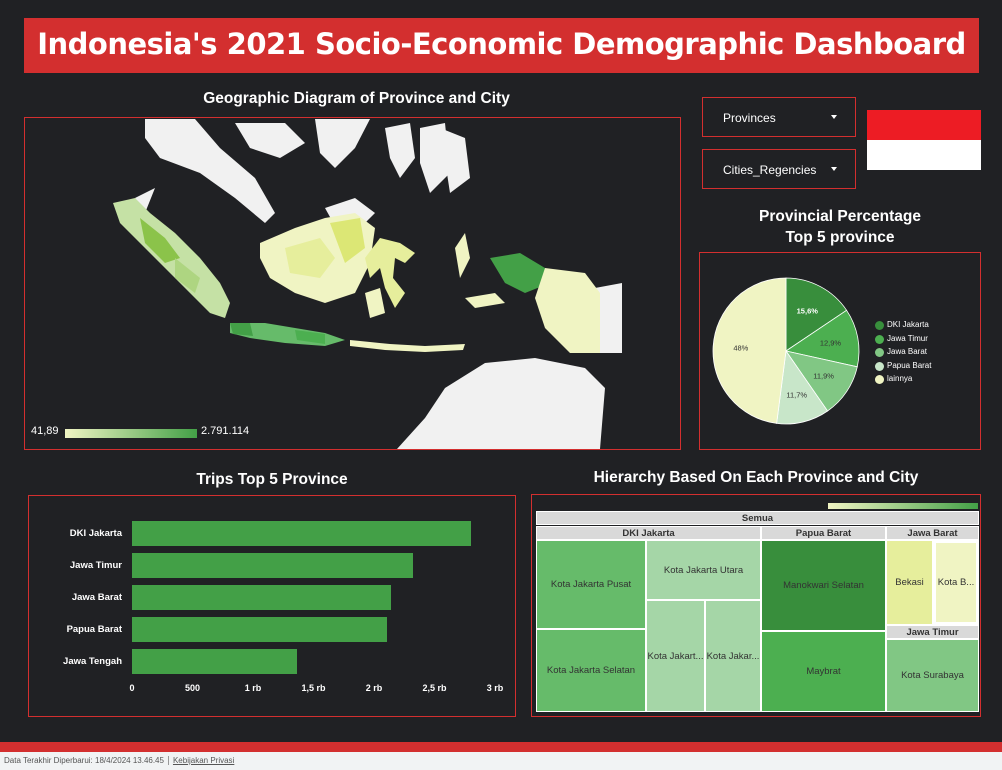  Describe the element at coordinates (830, 343) in the screenshot. I see `pie-data-label: 12,9%` at that location.